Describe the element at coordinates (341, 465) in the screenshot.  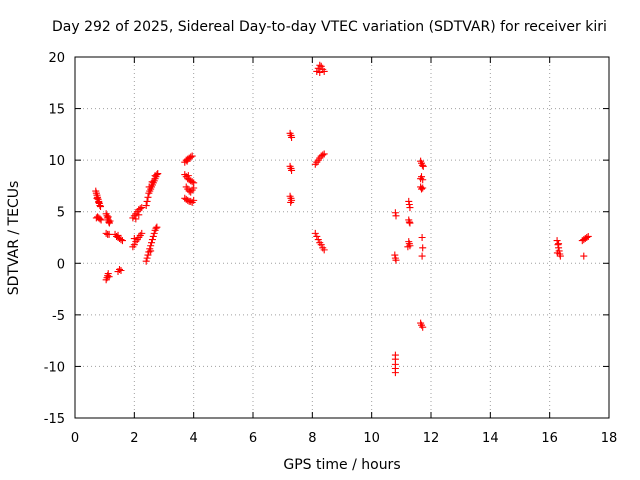
I see `x-axis-label: GPS time / hours` at that location.